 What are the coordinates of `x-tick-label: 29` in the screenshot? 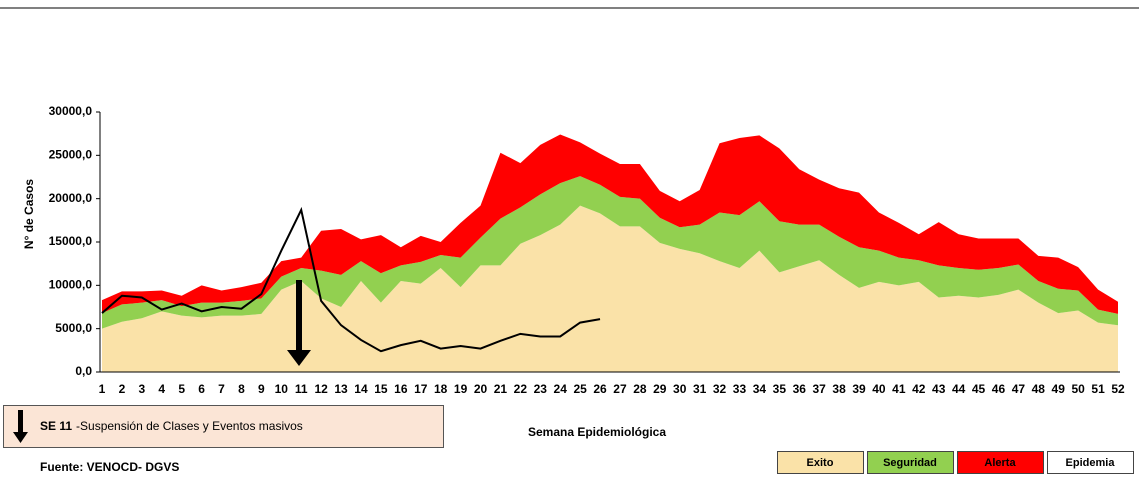 It's located at (660, 389).